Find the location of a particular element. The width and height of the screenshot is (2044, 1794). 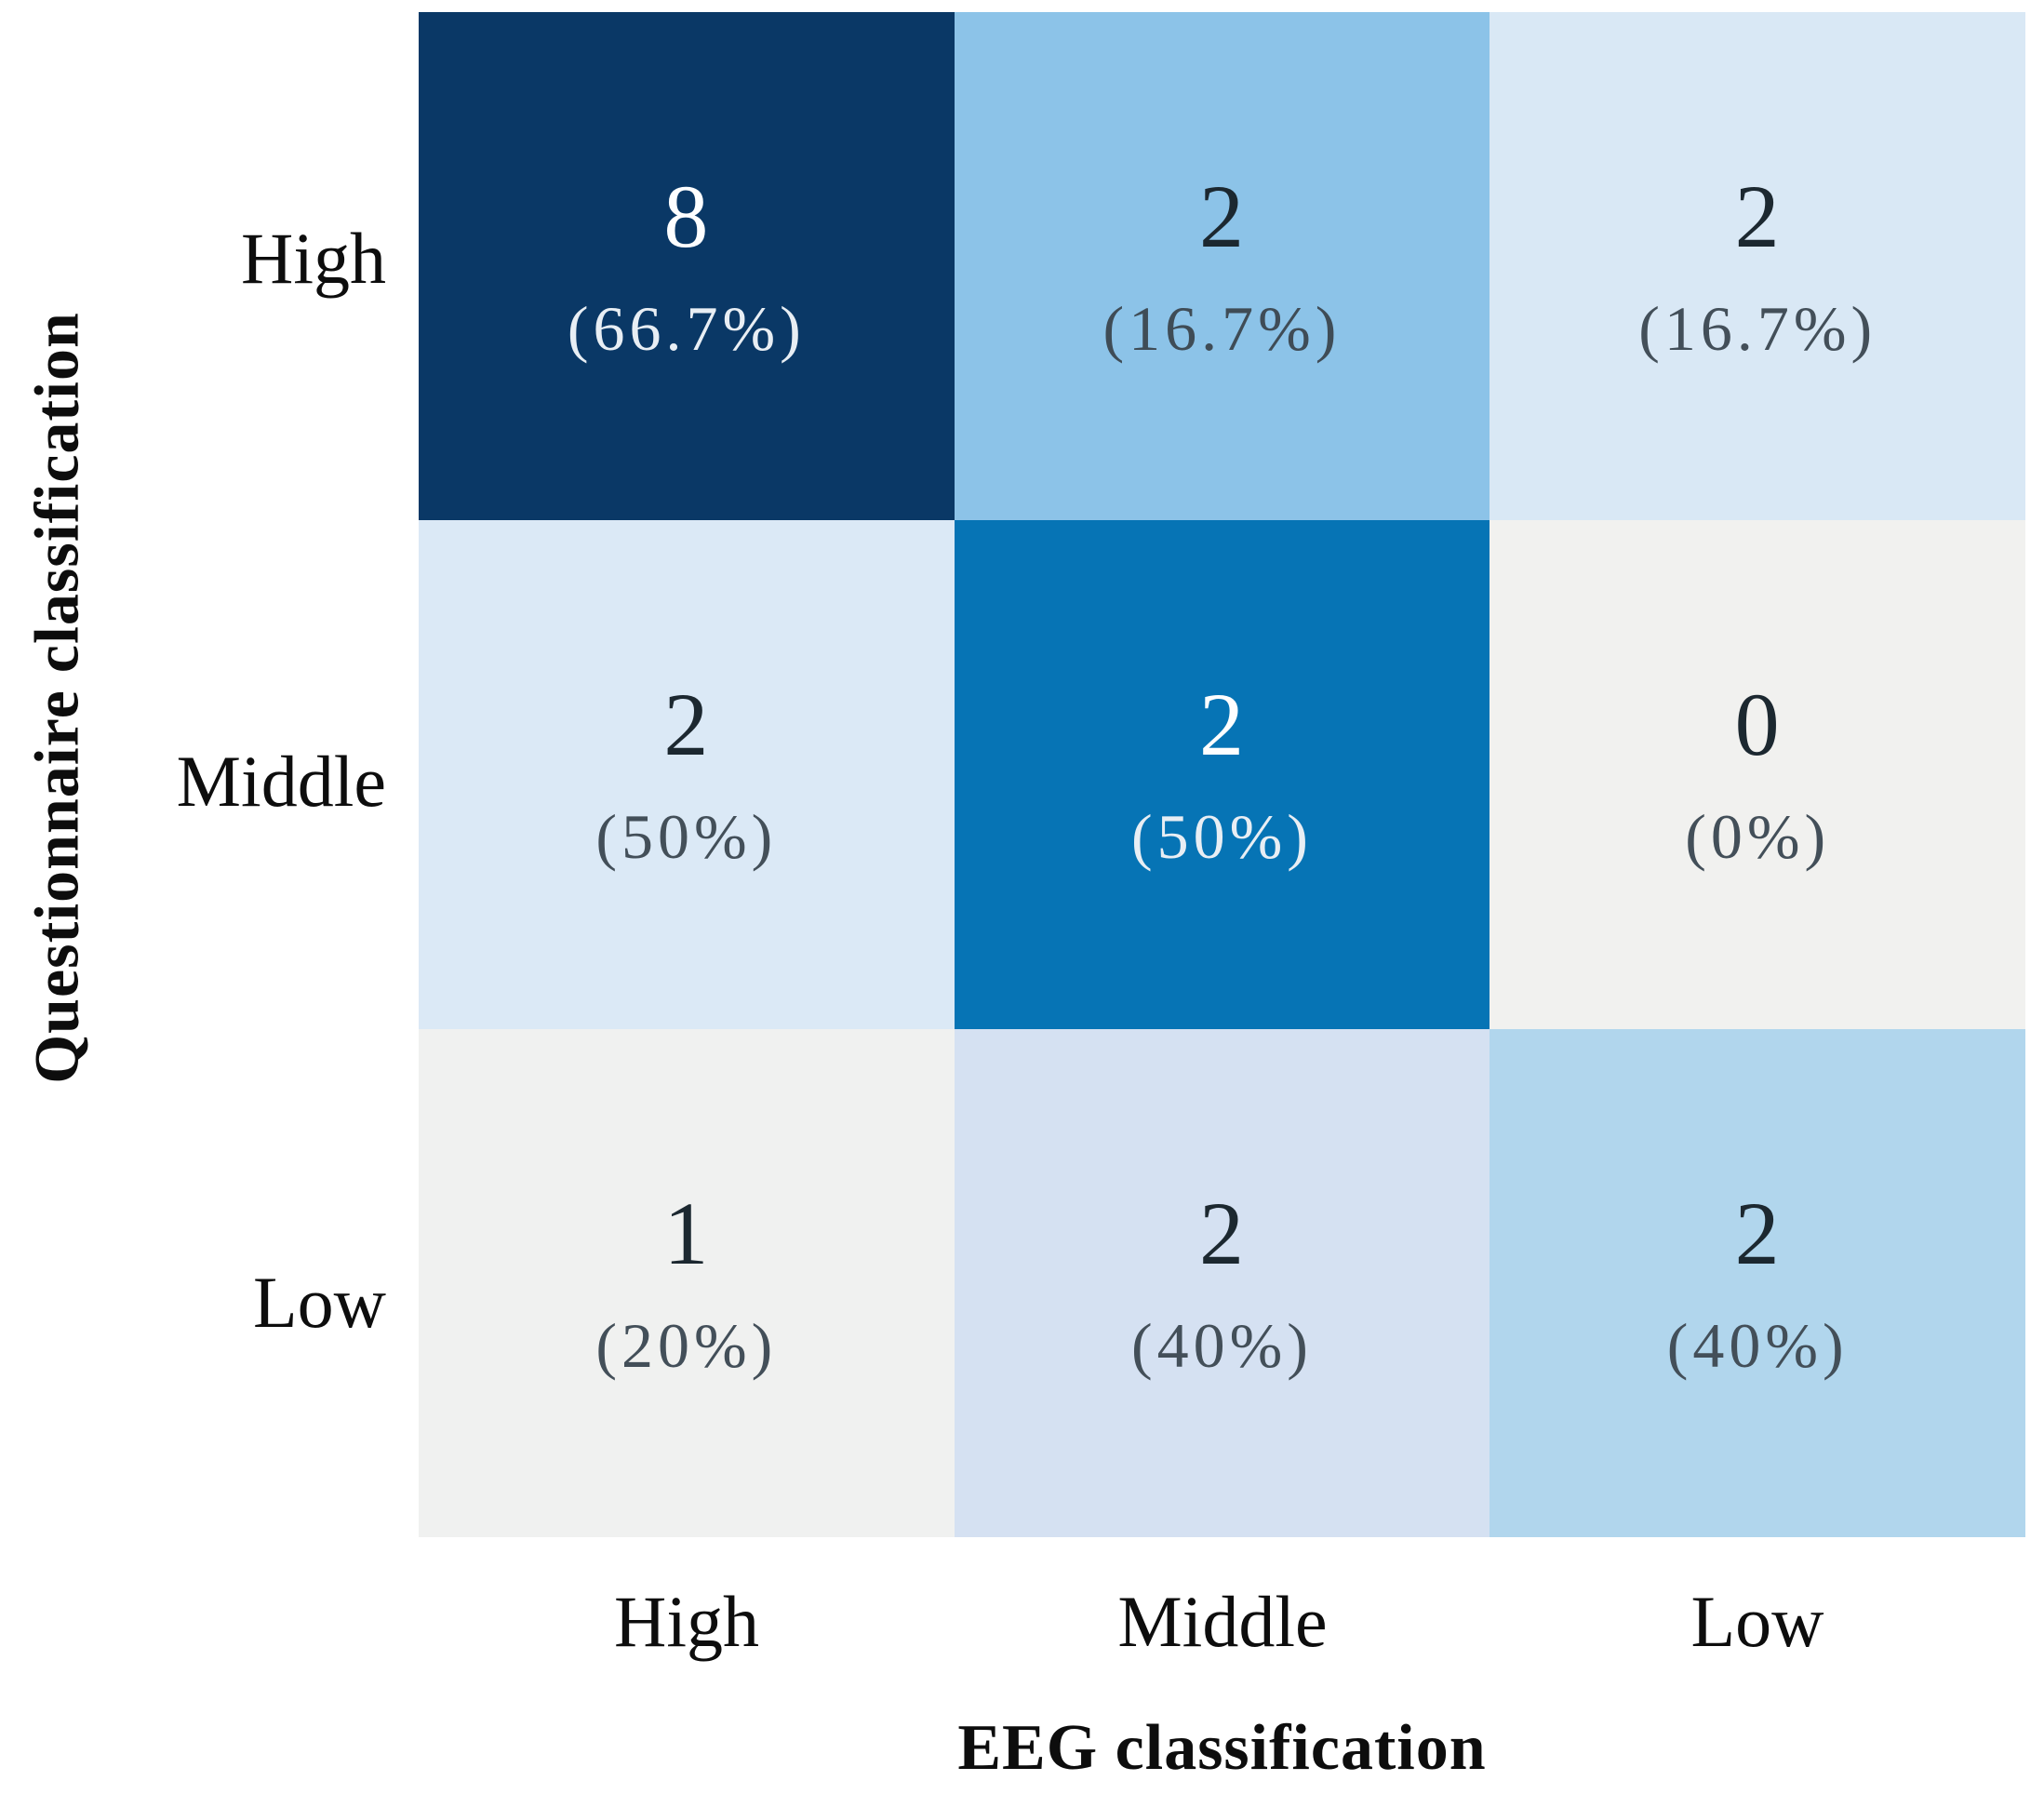

cell-middle-middle: 2 (50%) is located at coordinates (1222, 774).